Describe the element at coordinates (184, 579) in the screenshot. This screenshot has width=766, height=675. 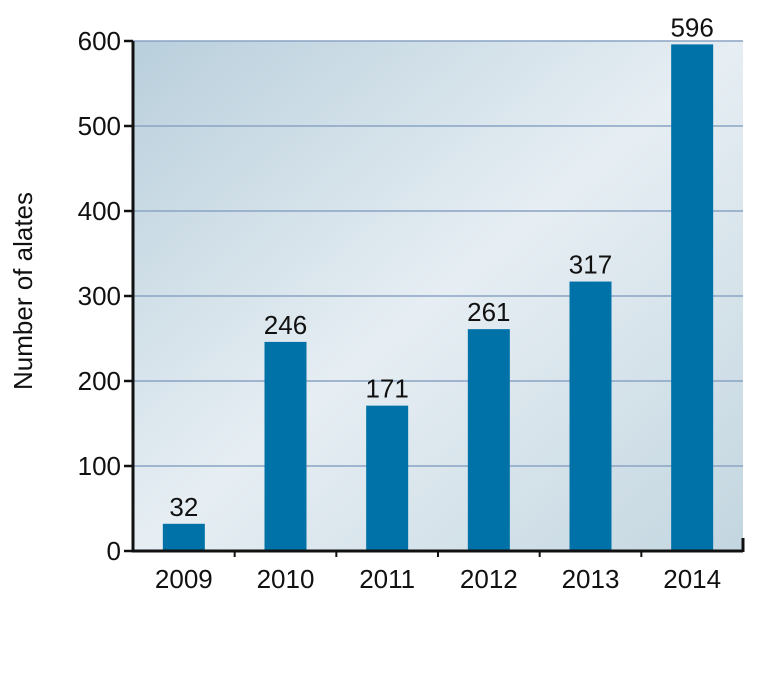
I see `x-tick-label: 2009` at that location.